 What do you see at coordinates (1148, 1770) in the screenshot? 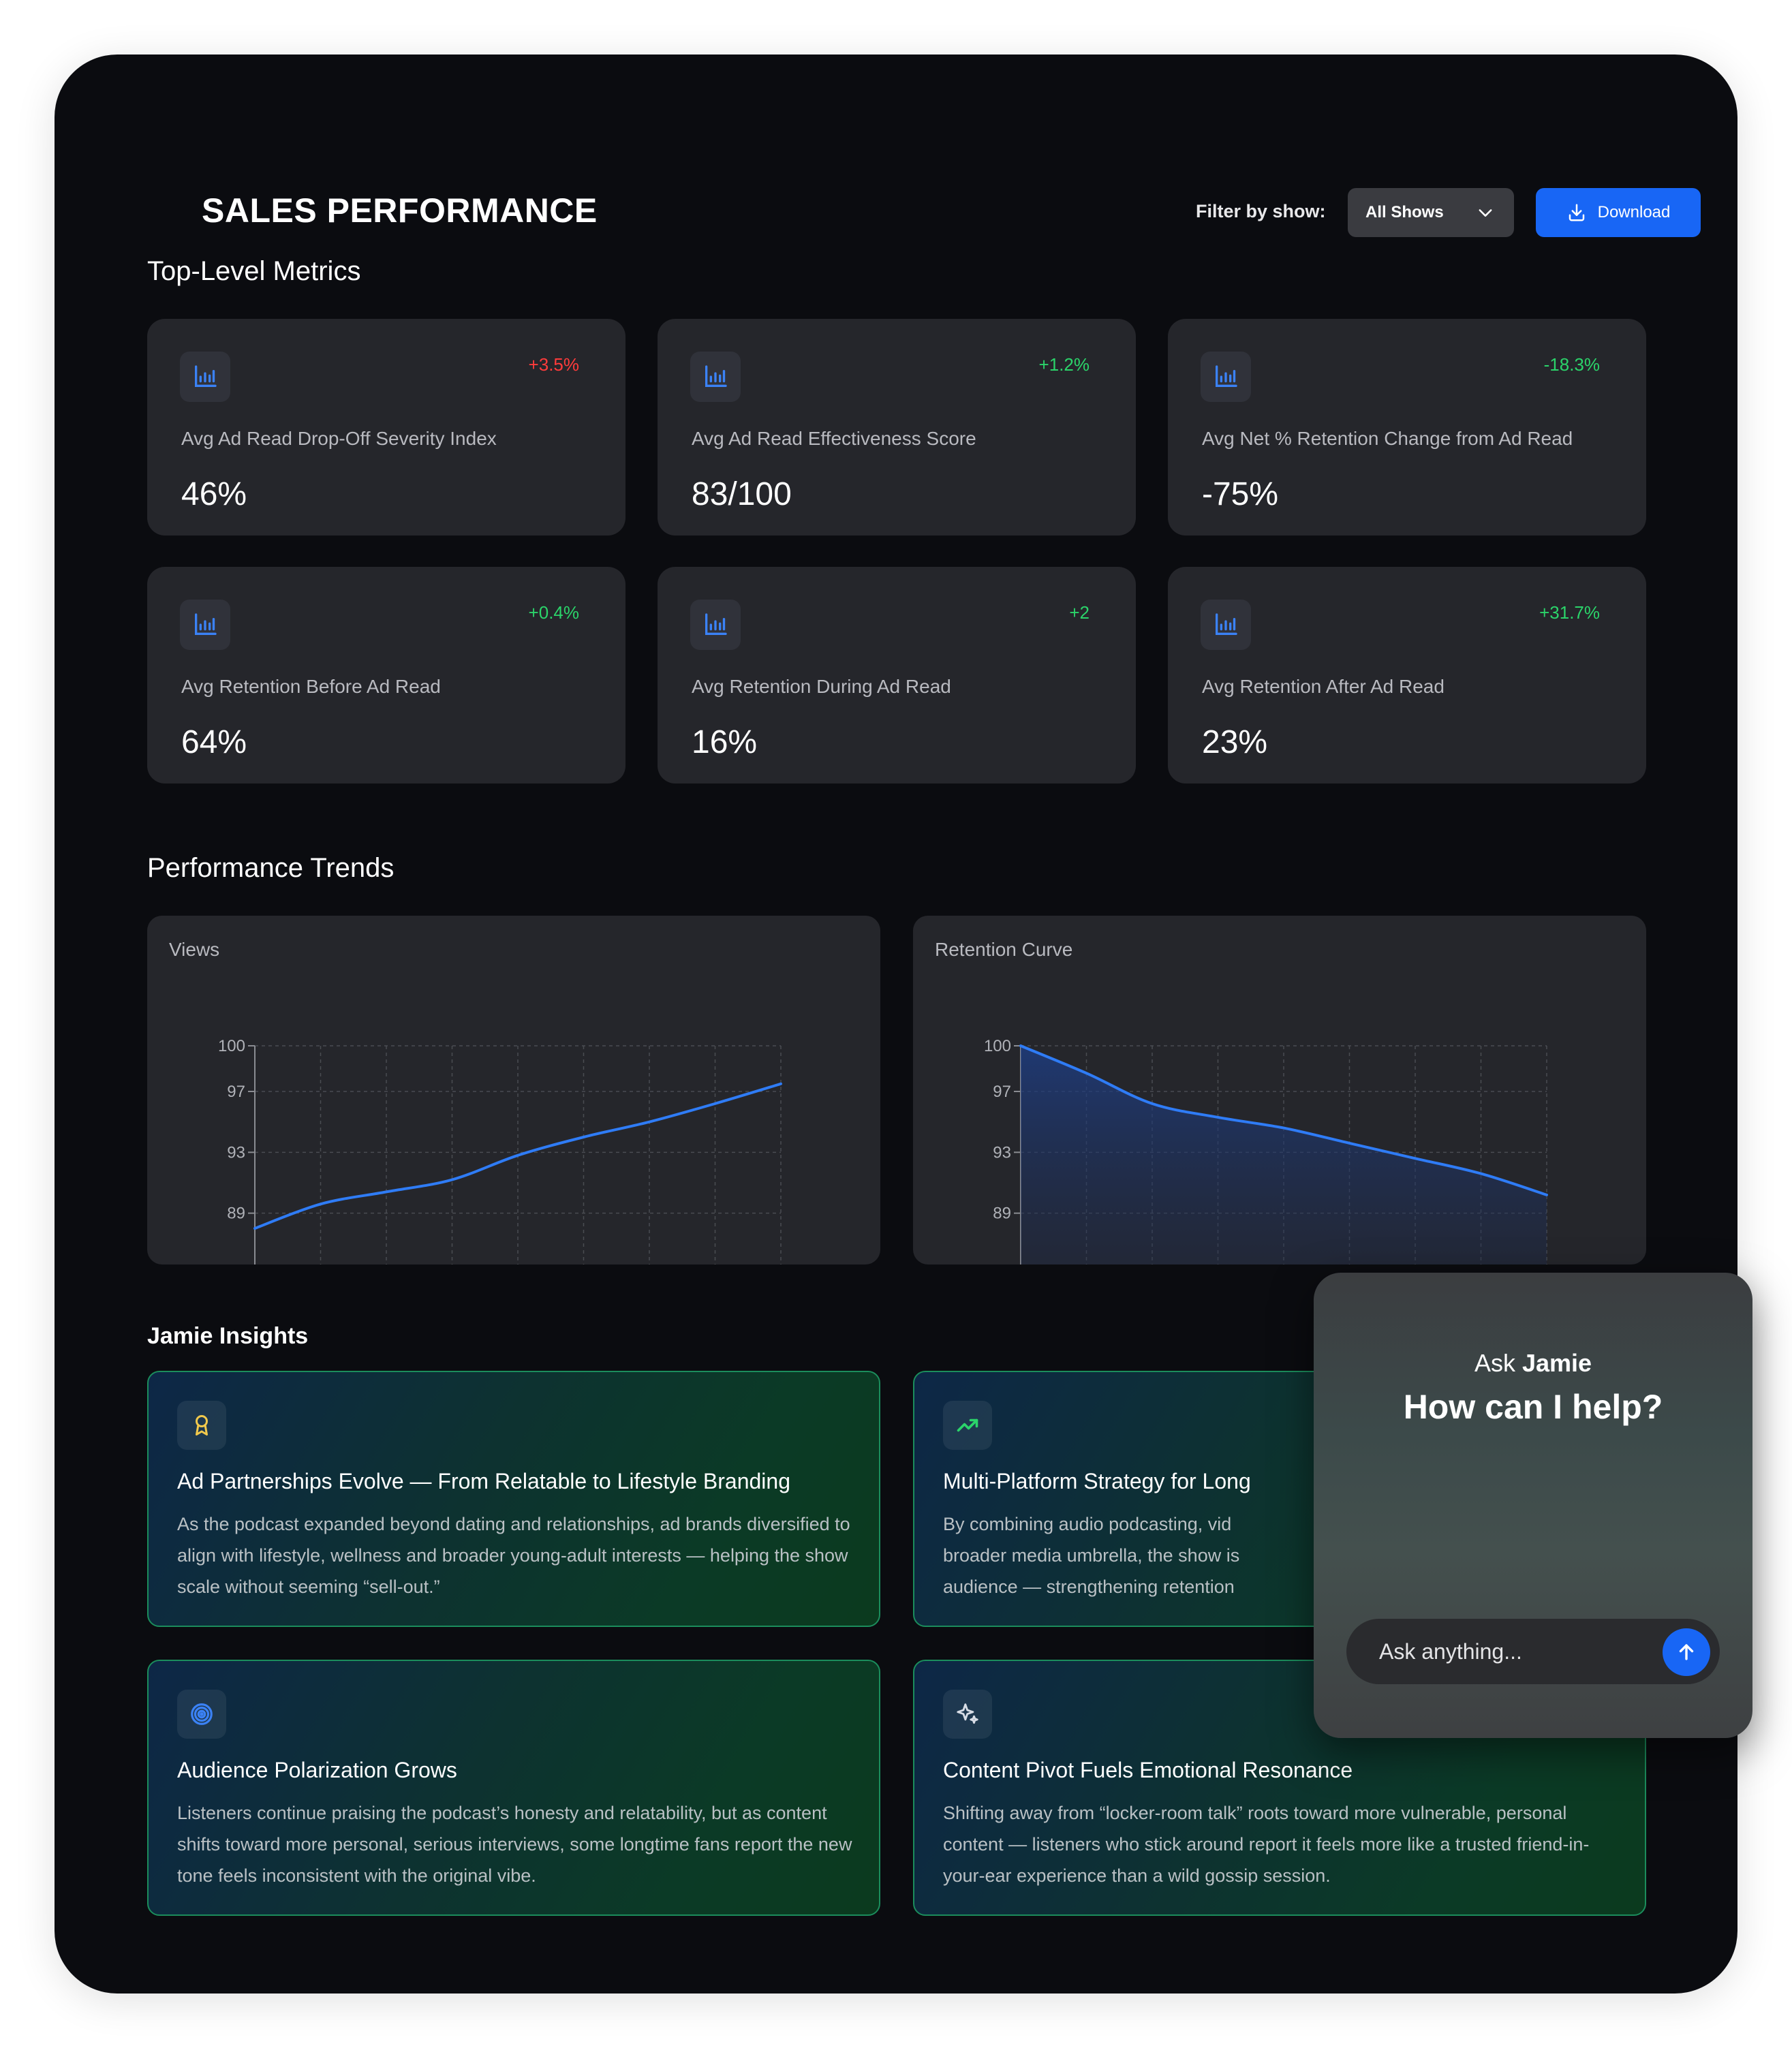
I see `insight-title: Content Pivot Fuels Emotional Resonance` at bounding box center [1148, 1770].